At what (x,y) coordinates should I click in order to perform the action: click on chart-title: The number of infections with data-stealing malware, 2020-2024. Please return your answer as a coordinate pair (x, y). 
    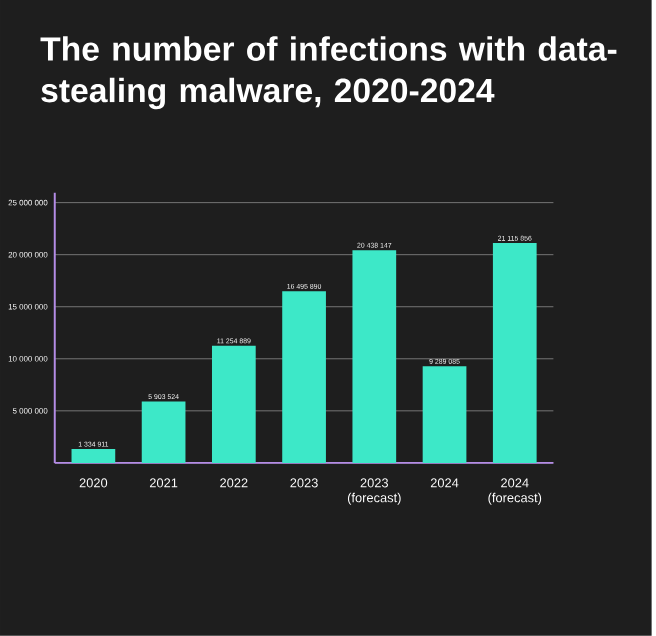
    Looking at the image, I should click on (328, 73).